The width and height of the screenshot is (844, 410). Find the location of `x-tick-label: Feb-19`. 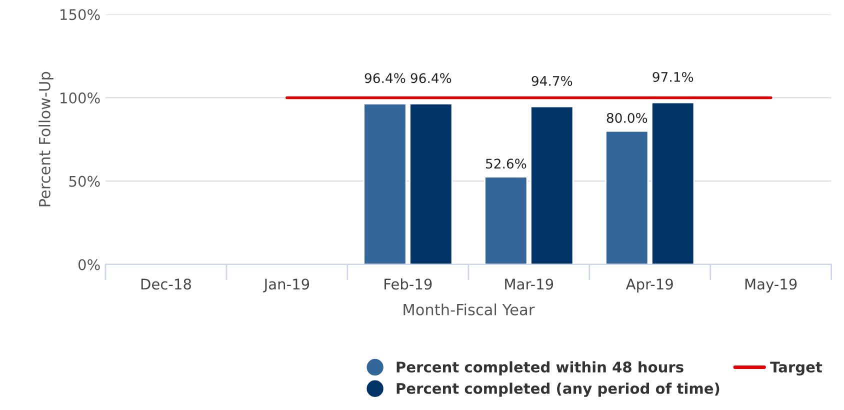

x-tick-label: Feb-19 is located at coordinates (408, 284).